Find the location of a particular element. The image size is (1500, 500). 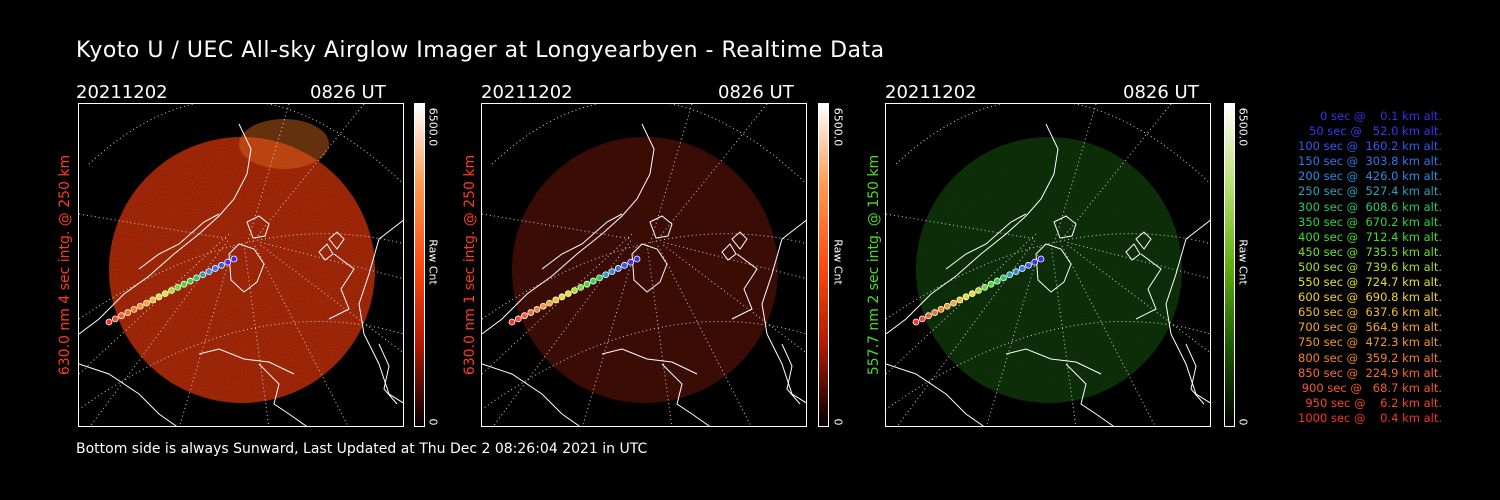

legend-entry: 950 sec @ 6.2 km alt. is located at coordinates (1373, 402).